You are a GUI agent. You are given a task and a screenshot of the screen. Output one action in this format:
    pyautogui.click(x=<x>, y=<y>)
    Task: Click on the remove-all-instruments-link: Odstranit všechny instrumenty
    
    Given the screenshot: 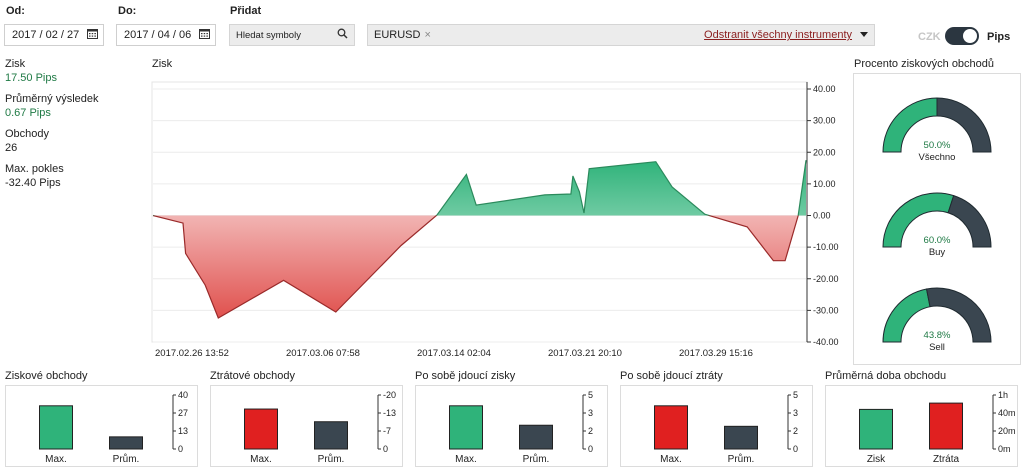 What is the action you would take?
    pyautogui.click(x=778, y=35)
    